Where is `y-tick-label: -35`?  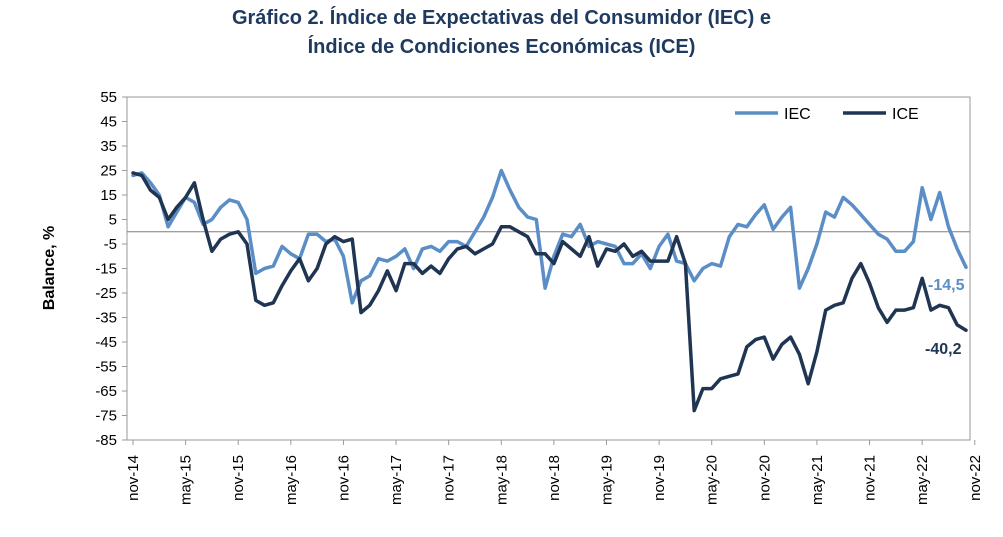 y-tick-label: -35 is located at coordinates (106, 318).